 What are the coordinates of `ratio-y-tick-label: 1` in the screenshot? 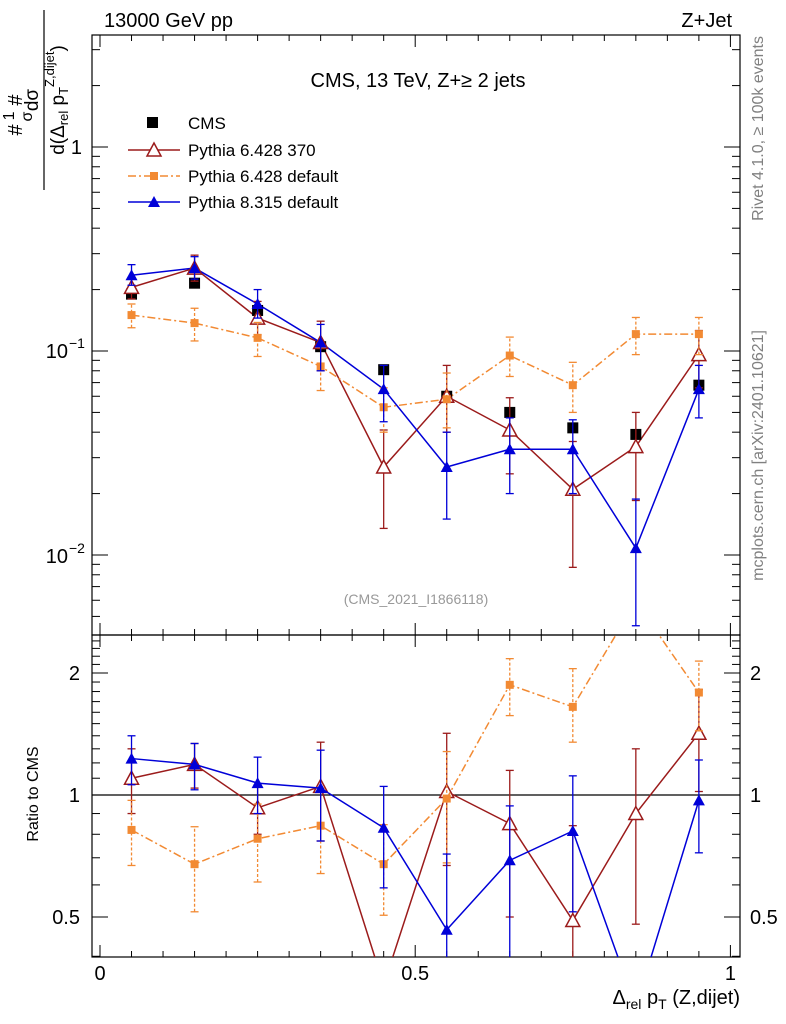 It's located at (74, 796).